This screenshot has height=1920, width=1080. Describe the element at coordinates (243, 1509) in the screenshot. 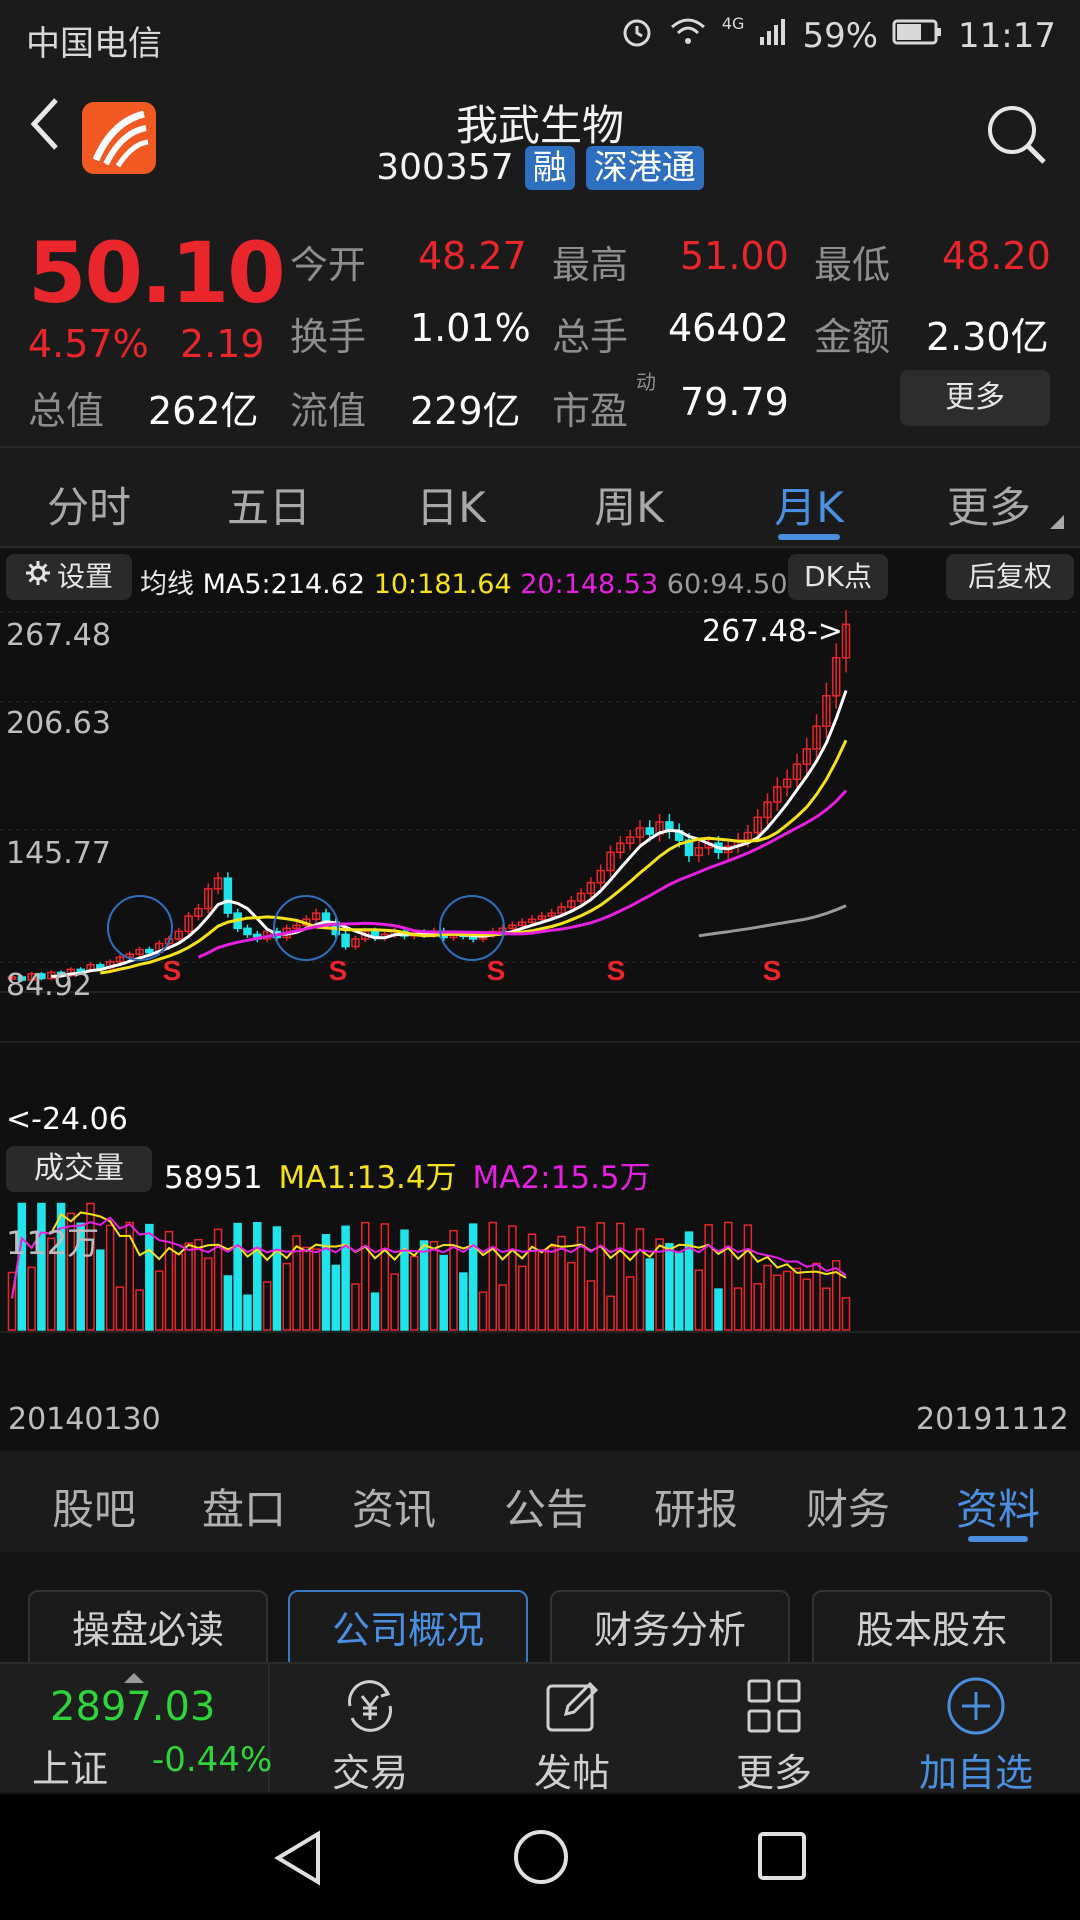

I see `tab-orderbook: 盘口` at that location.